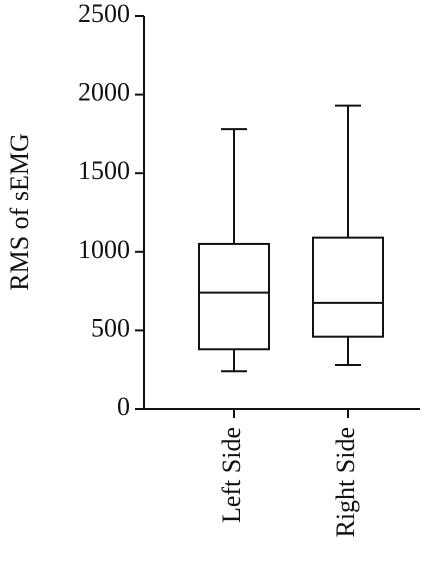  I want to click on y-tick-label: 2500, so click(104, 14).